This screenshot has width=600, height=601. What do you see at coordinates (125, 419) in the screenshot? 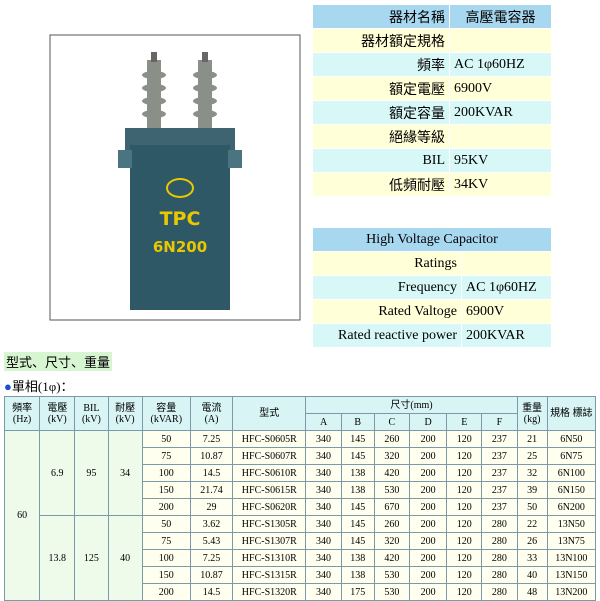
I see `column-unit: (kV)` at bounding box center [125, 419].